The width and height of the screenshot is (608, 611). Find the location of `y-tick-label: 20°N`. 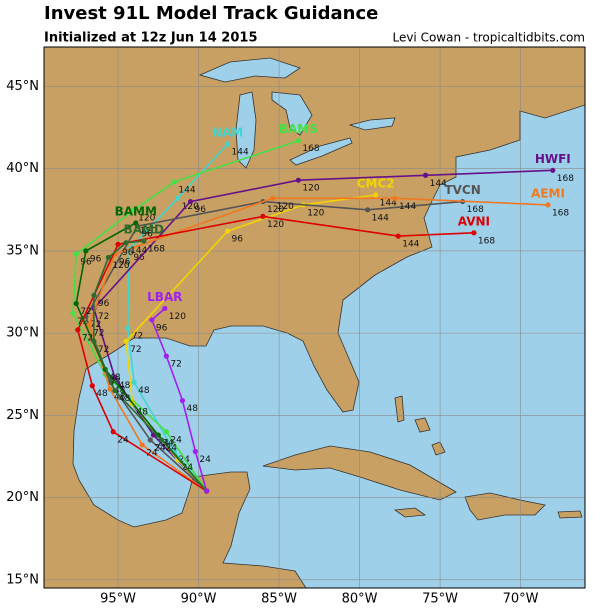

y-tick-label: 20°N is located at coordinates (22, 497).